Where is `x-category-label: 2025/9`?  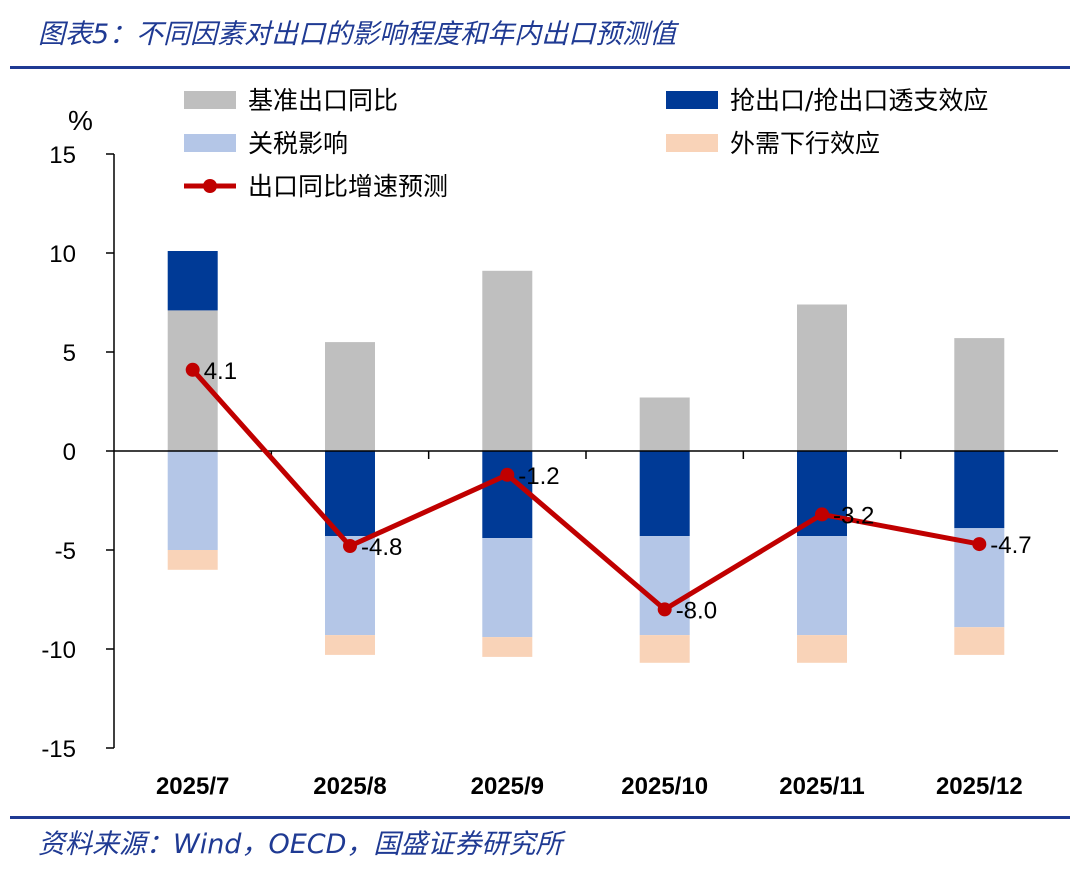
x-category-label: 2025/9 is located at coordinates (507, 786).